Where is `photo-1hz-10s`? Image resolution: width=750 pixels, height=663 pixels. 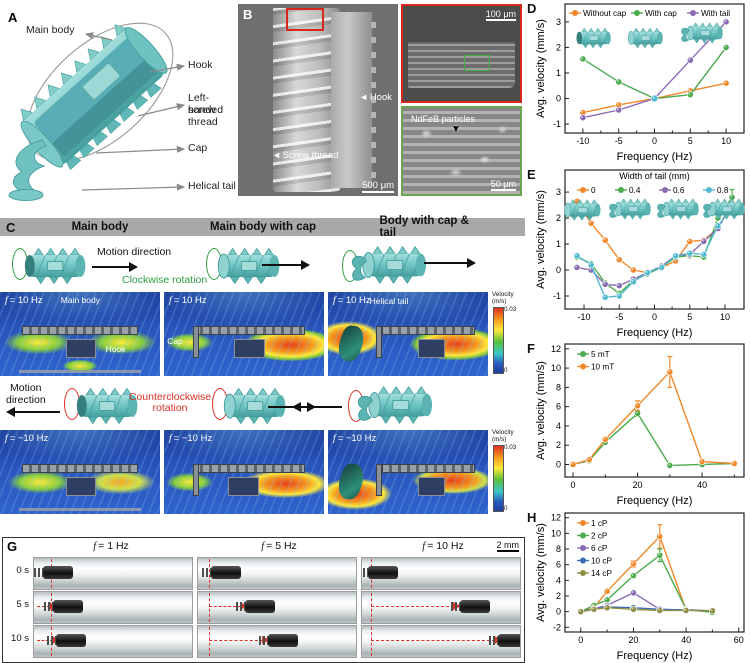
photo-1hz-10s is located at coordinates (113, 641).